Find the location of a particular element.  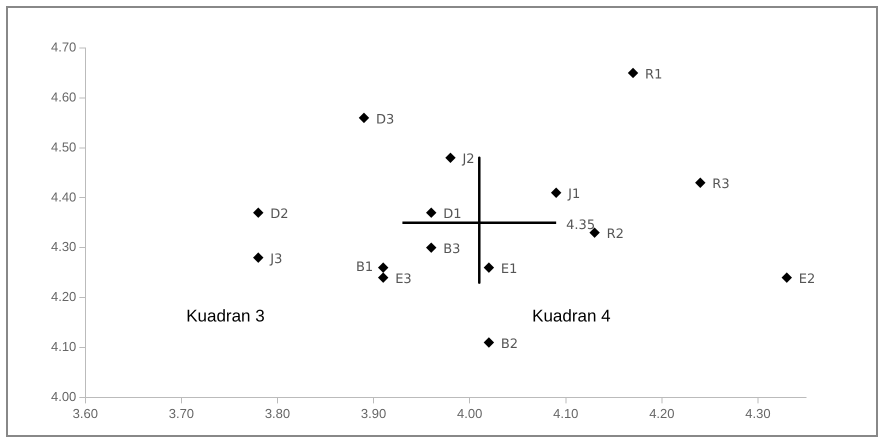

annotation: 4.35 is located at coordinates (581, 226).